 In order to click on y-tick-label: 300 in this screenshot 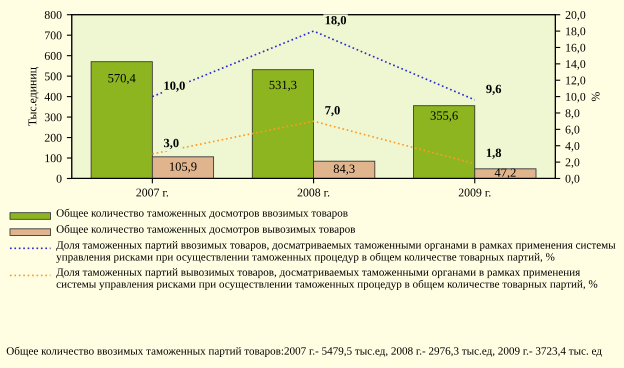, I will do `click(53, 117)`.